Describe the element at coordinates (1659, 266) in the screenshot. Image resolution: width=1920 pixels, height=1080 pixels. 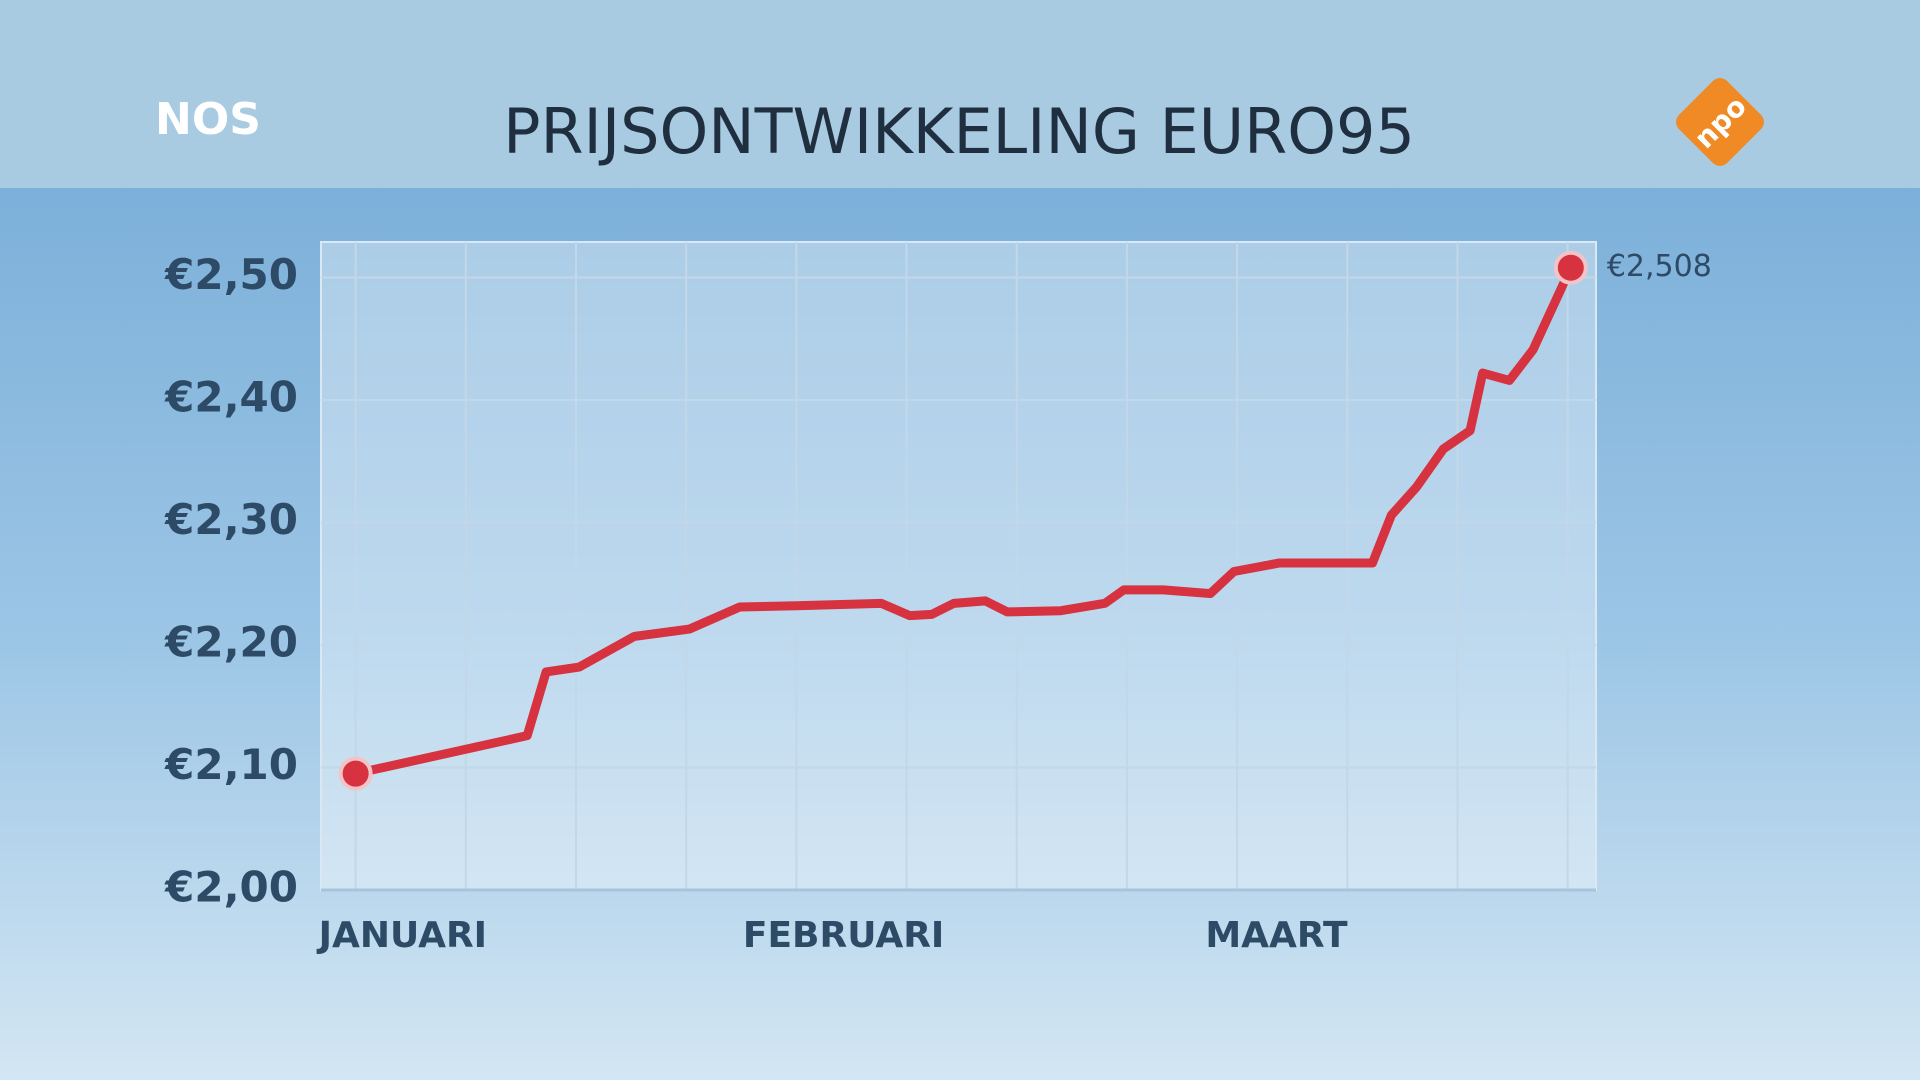
I see `value-label: €2,508` at that location.